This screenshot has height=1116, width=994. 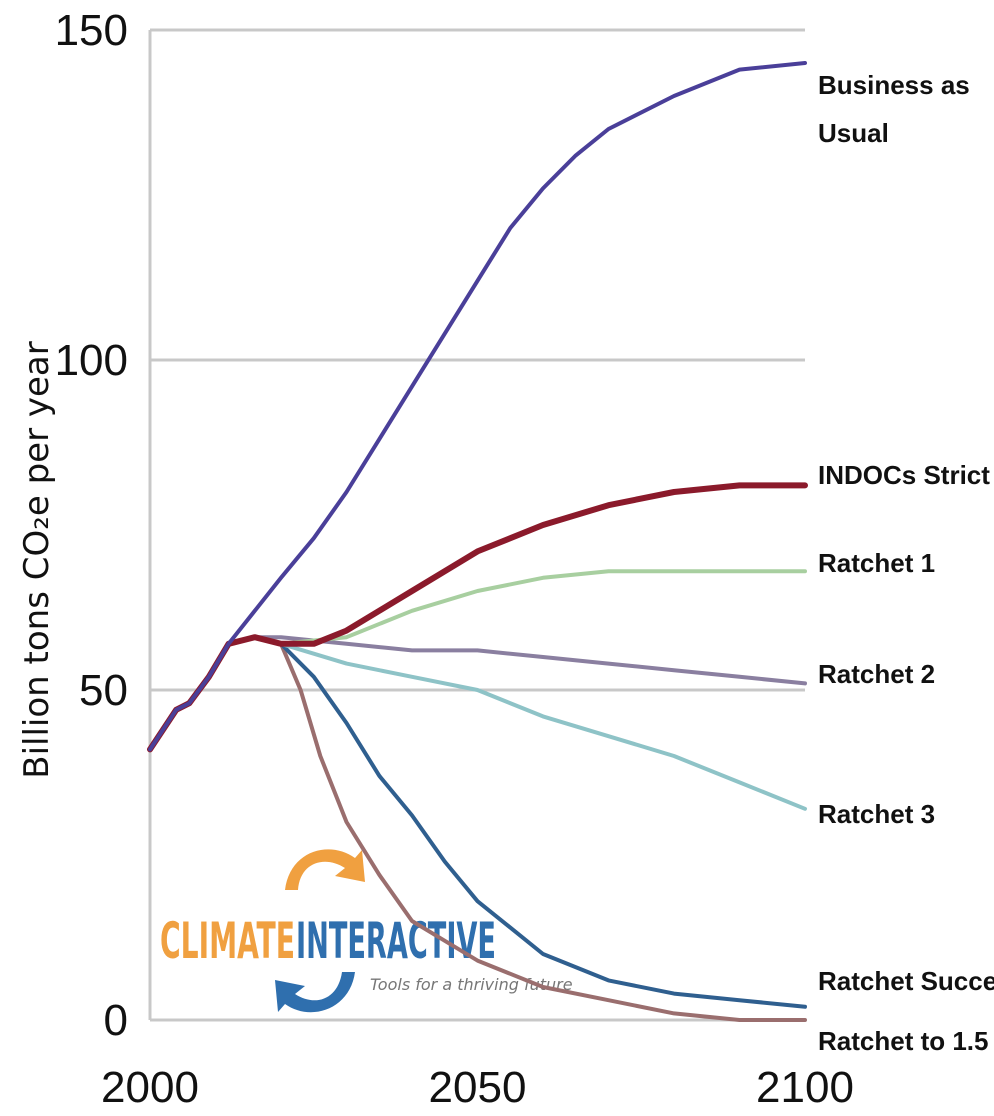 I want to click on x-tick-label: 2000, so click(x=150, y=1087).